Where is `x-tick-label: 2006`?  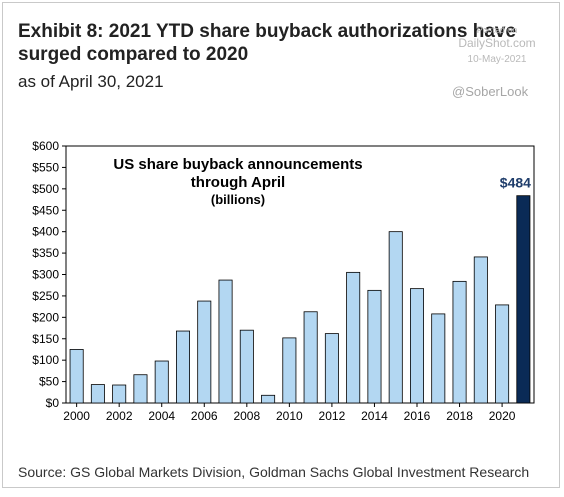
x-tick-label: 2006 is located at coordinates (204, 416).